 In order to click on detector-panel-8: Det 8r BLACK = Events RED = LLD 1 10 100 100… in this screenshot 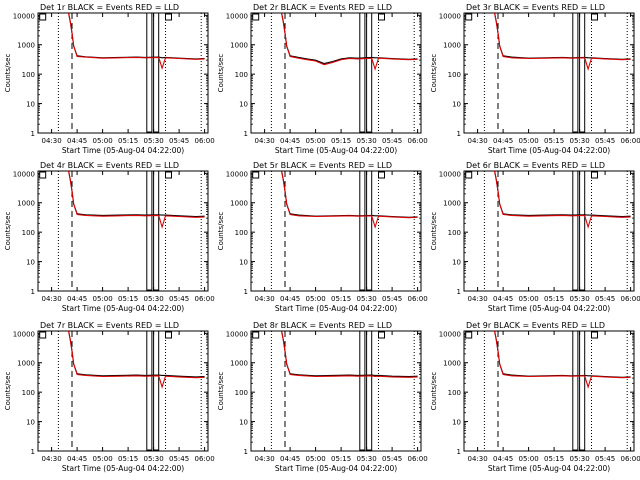, I will do `click(322, 397)`.